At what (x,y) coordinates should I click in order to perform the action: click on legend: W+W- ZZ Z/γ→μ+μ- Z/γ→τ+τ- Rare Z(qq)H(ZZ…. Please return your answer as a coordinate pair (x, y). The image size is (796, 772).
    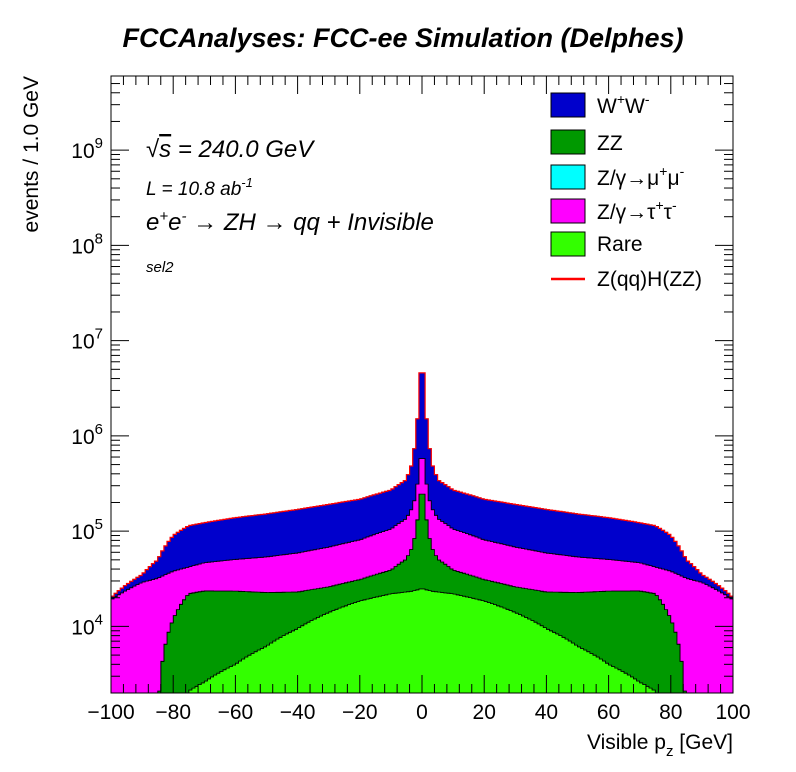
    Looking at the image, I should click on (626, 191).